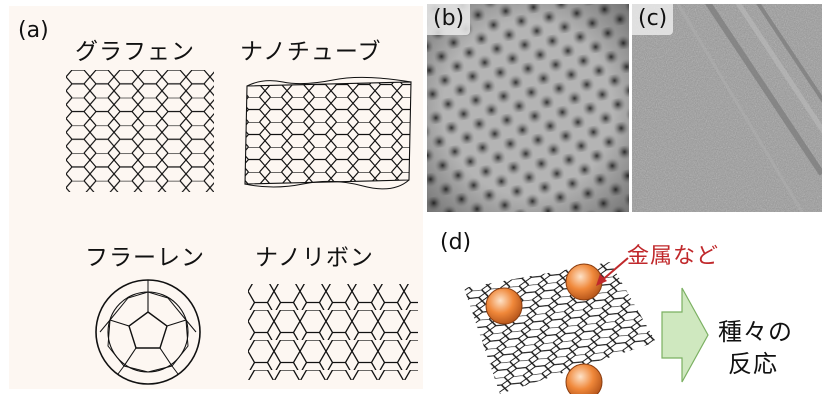 This screenshot has width=824, height=394. Describe the element at coordinates (33, 30) in the screenshot. I see `panel-a-label: (a)` at that location.